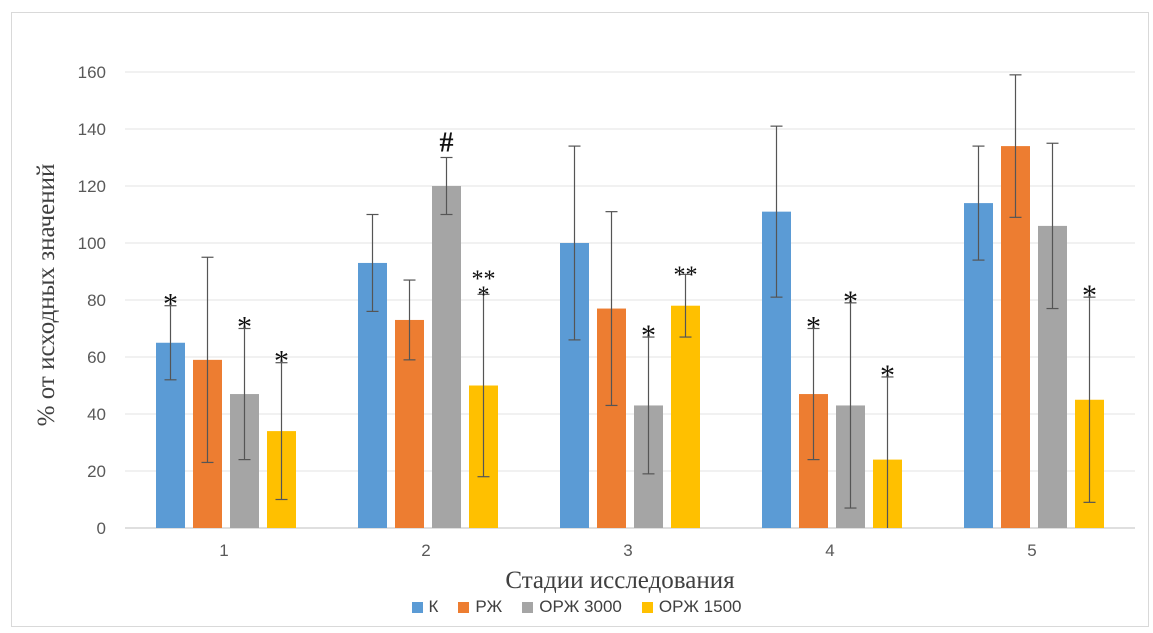  Describe the element at coordinates (101, 528) in the screenshot. I see `y-tick-label: 0` at that location.